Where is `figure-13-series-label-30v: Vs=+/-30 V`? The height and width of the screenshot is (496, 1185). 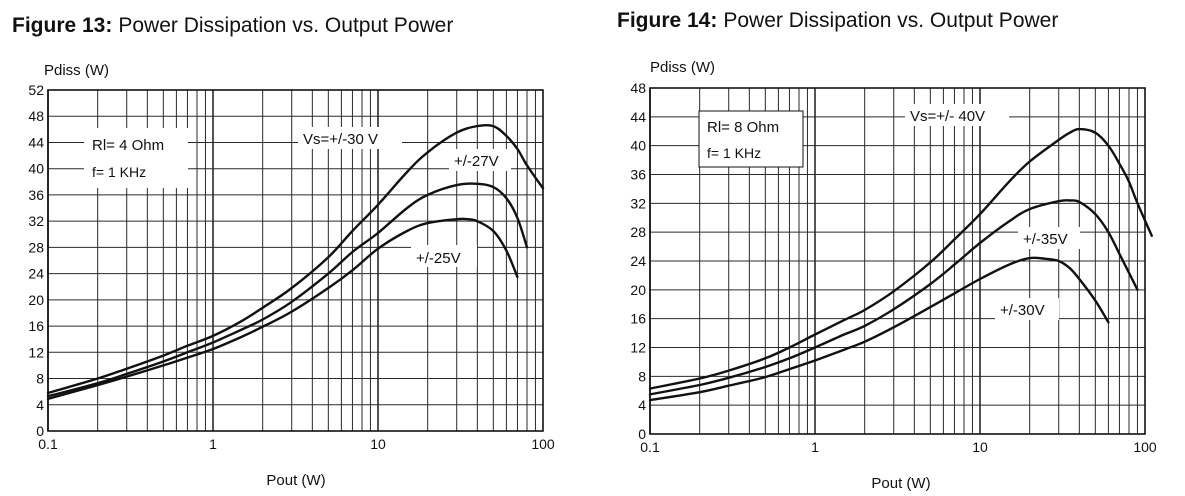 figure-13-series-label-30v: Vs=+/-30 V is located at coordinates (340, 139).